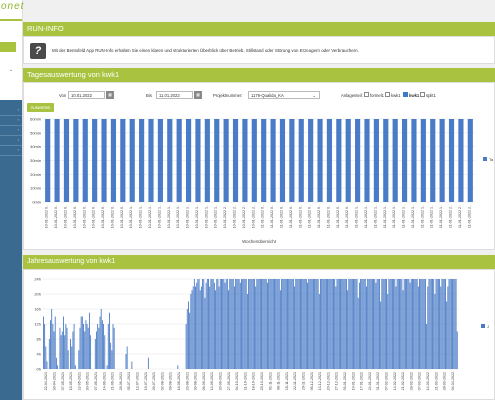 The width and height of the screenshot is (495, 400). What do you see at coordinates (18, 119) in the screenshot?
I see `chevron-right-icon: ›` at bounding box center [18, 119].